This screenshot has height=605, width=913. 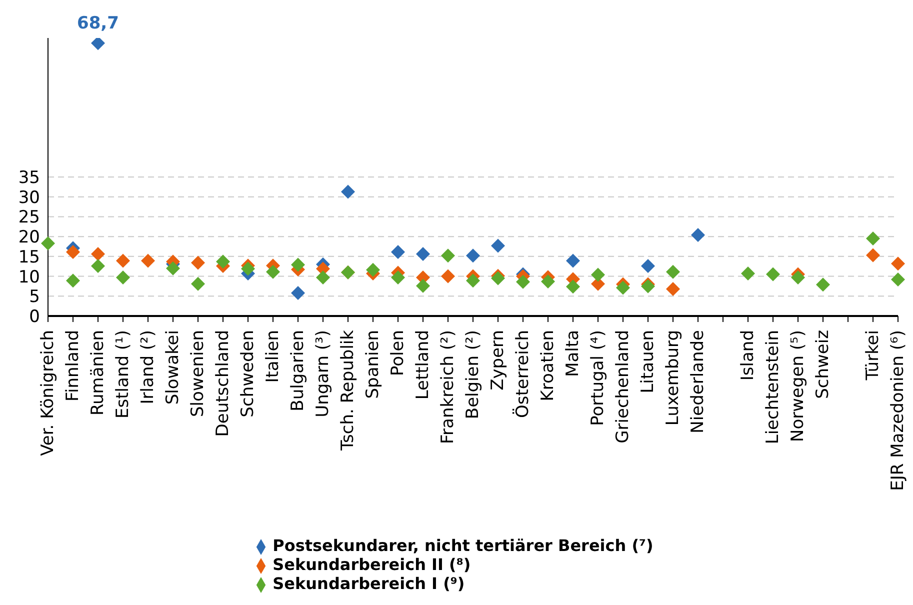 I want to click on x-tick-label: Finnland, so click(x=73, y=366).